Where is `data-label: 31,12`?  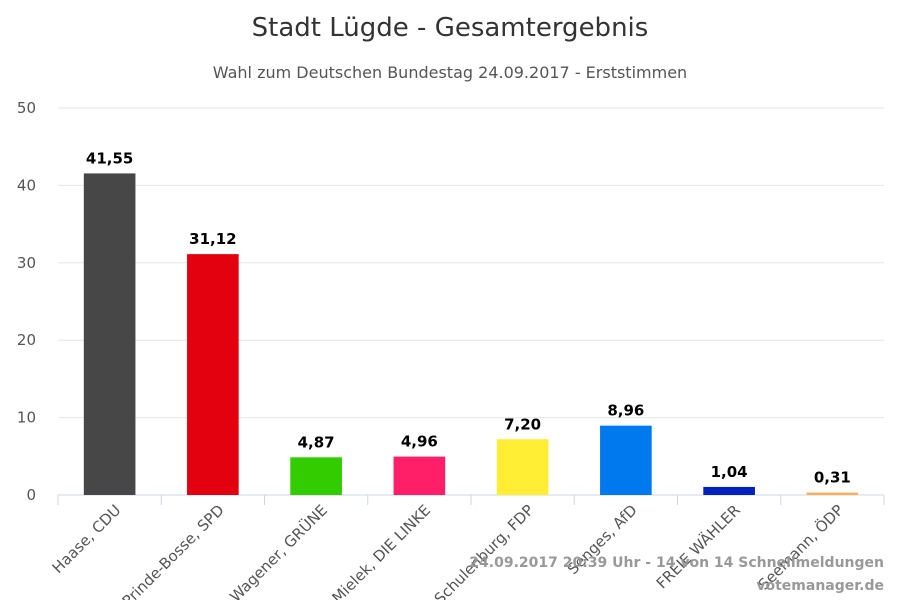 data-label: 31,12 is located at coordinates (212, 239).